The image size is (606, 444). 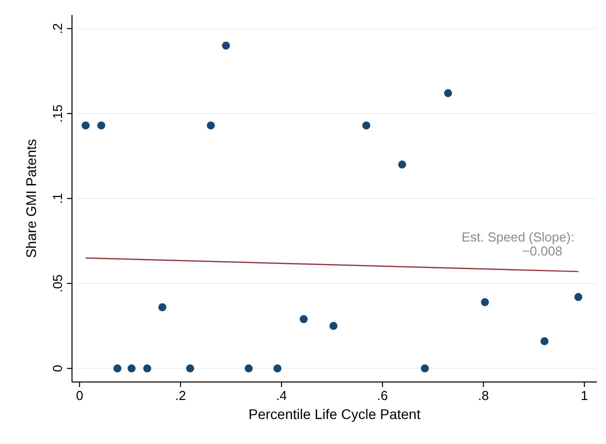 I want to click on y-tick-label: 0, so click(x=57, y=368).